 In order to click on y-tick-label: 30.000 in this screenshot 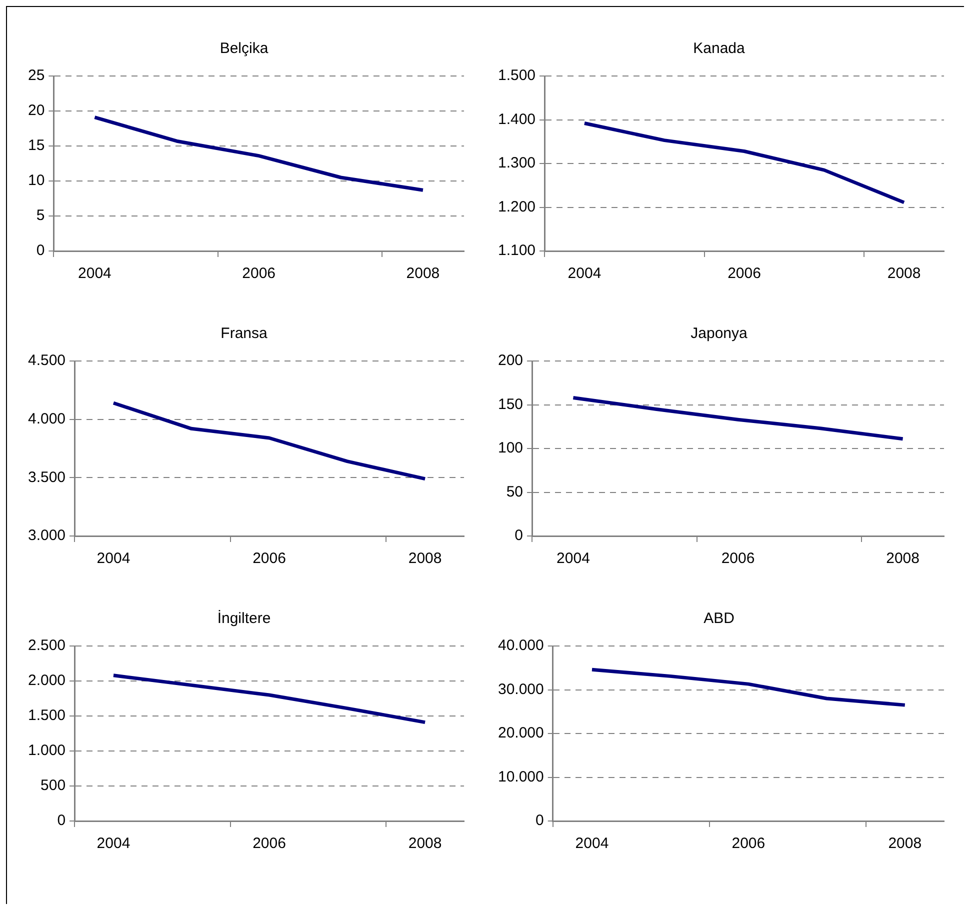, I will do `click(521, 689)`.